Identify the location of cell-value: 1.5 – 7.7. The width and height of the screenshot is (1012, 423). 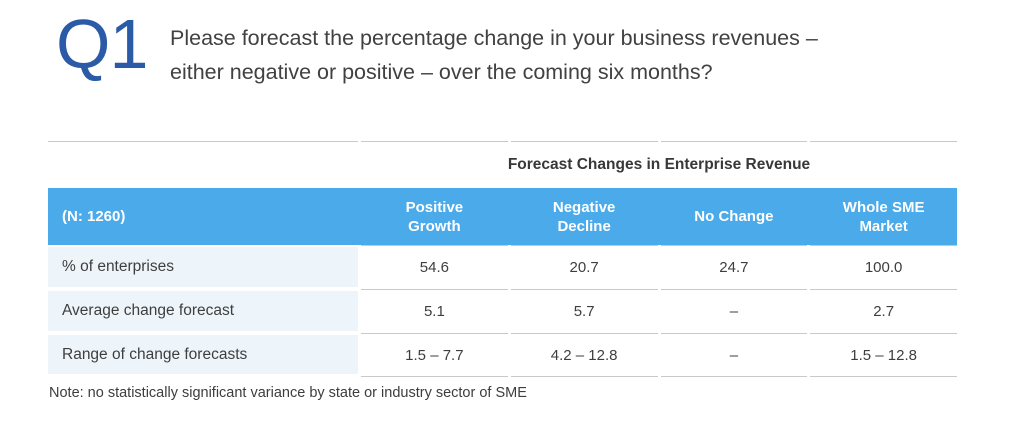
(434, 355).